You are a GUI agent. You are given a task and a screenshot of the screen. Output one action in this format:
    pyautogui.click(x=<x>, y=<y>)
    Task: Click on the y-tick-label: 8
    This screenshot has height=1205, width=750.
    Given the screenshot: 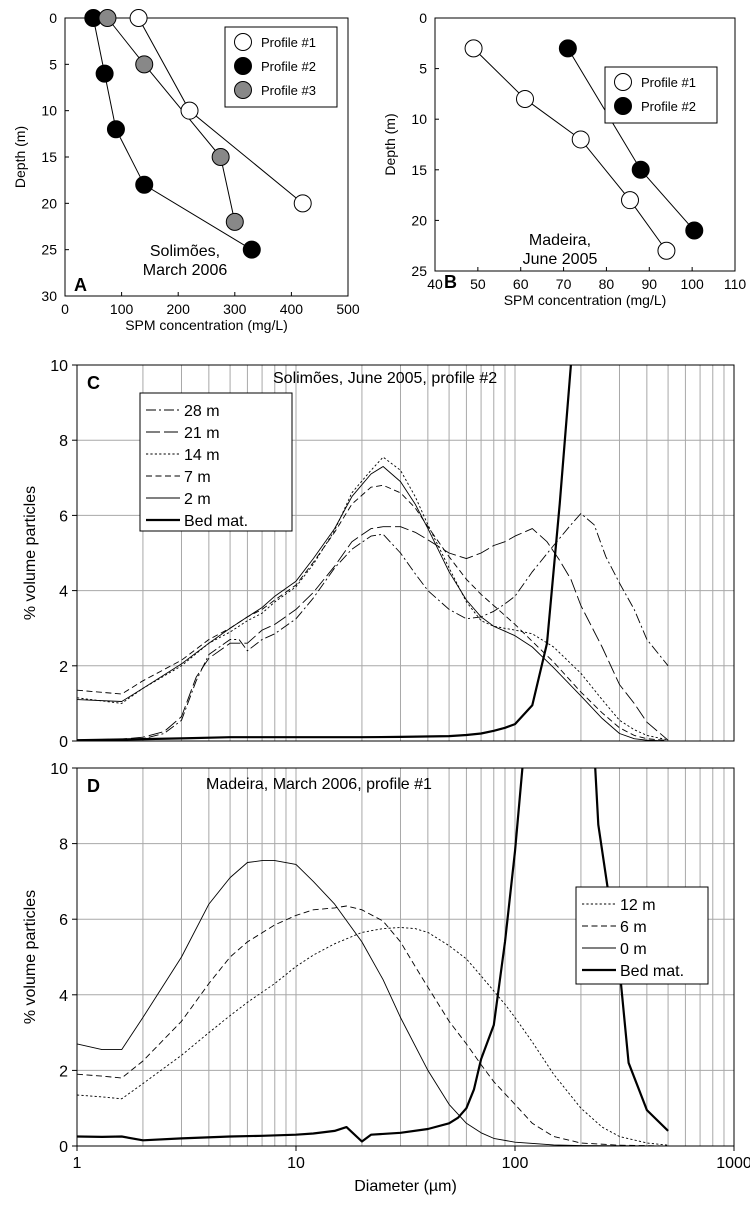 What is the action you would take?
    pyautogui.click(x=63, y=845)
    